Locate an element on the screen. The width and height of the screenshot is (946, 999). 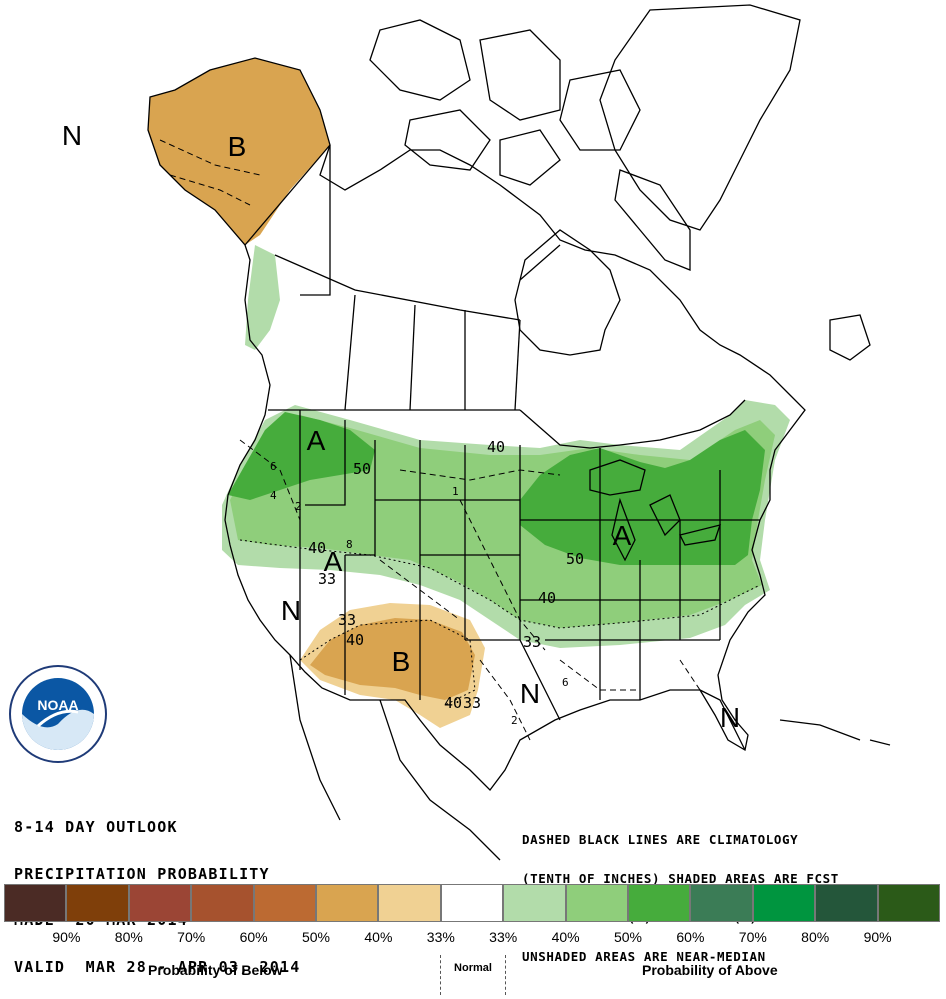
florida-normal-letter: N is located at coordinates (730, 717).